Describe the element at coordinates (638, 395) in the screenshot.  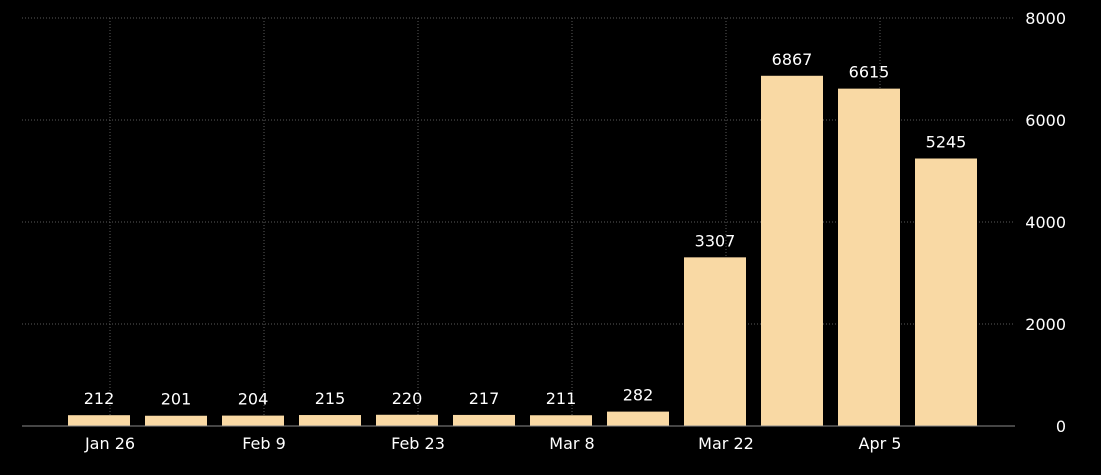
I see `bar-value-label: 282` at that location.